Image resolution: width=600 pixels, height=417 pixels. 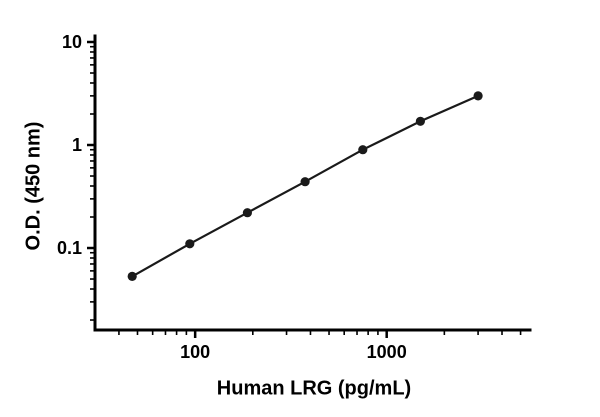 What do you see at coordinates (77, 145) in the screenshot?
I see `y-tick-label: 1` at bounding box center [77, 145].